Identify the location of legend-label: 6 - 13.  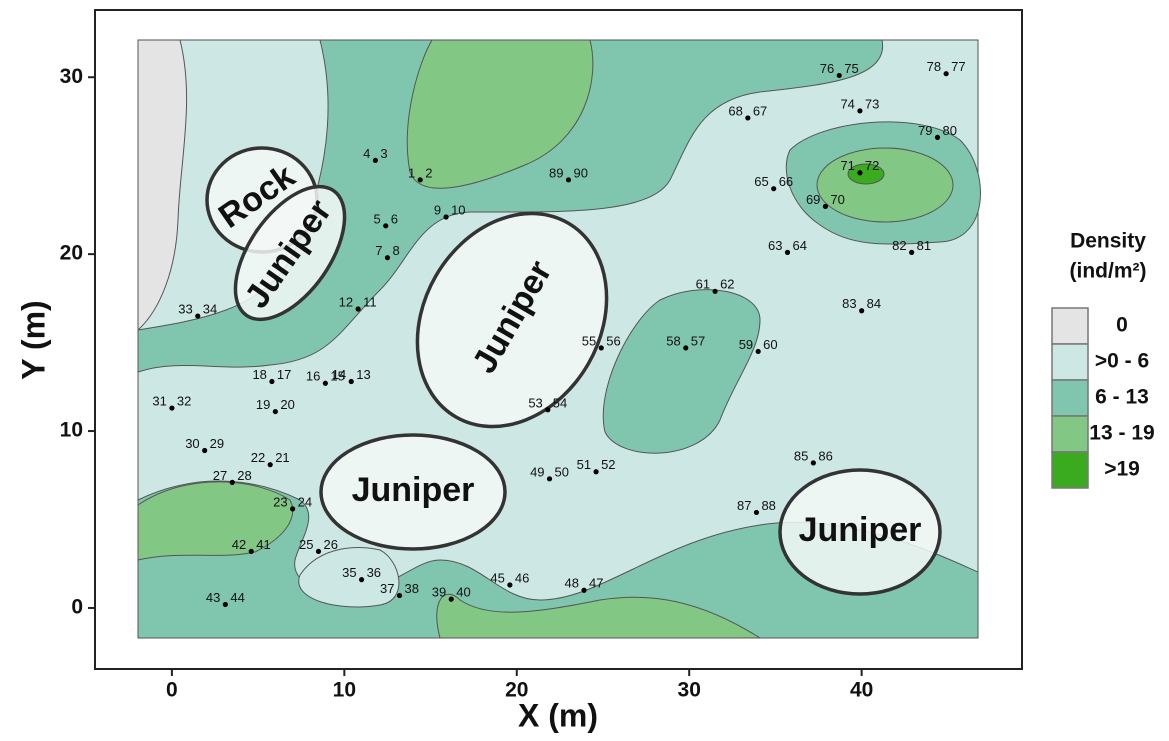
(1122, 397).